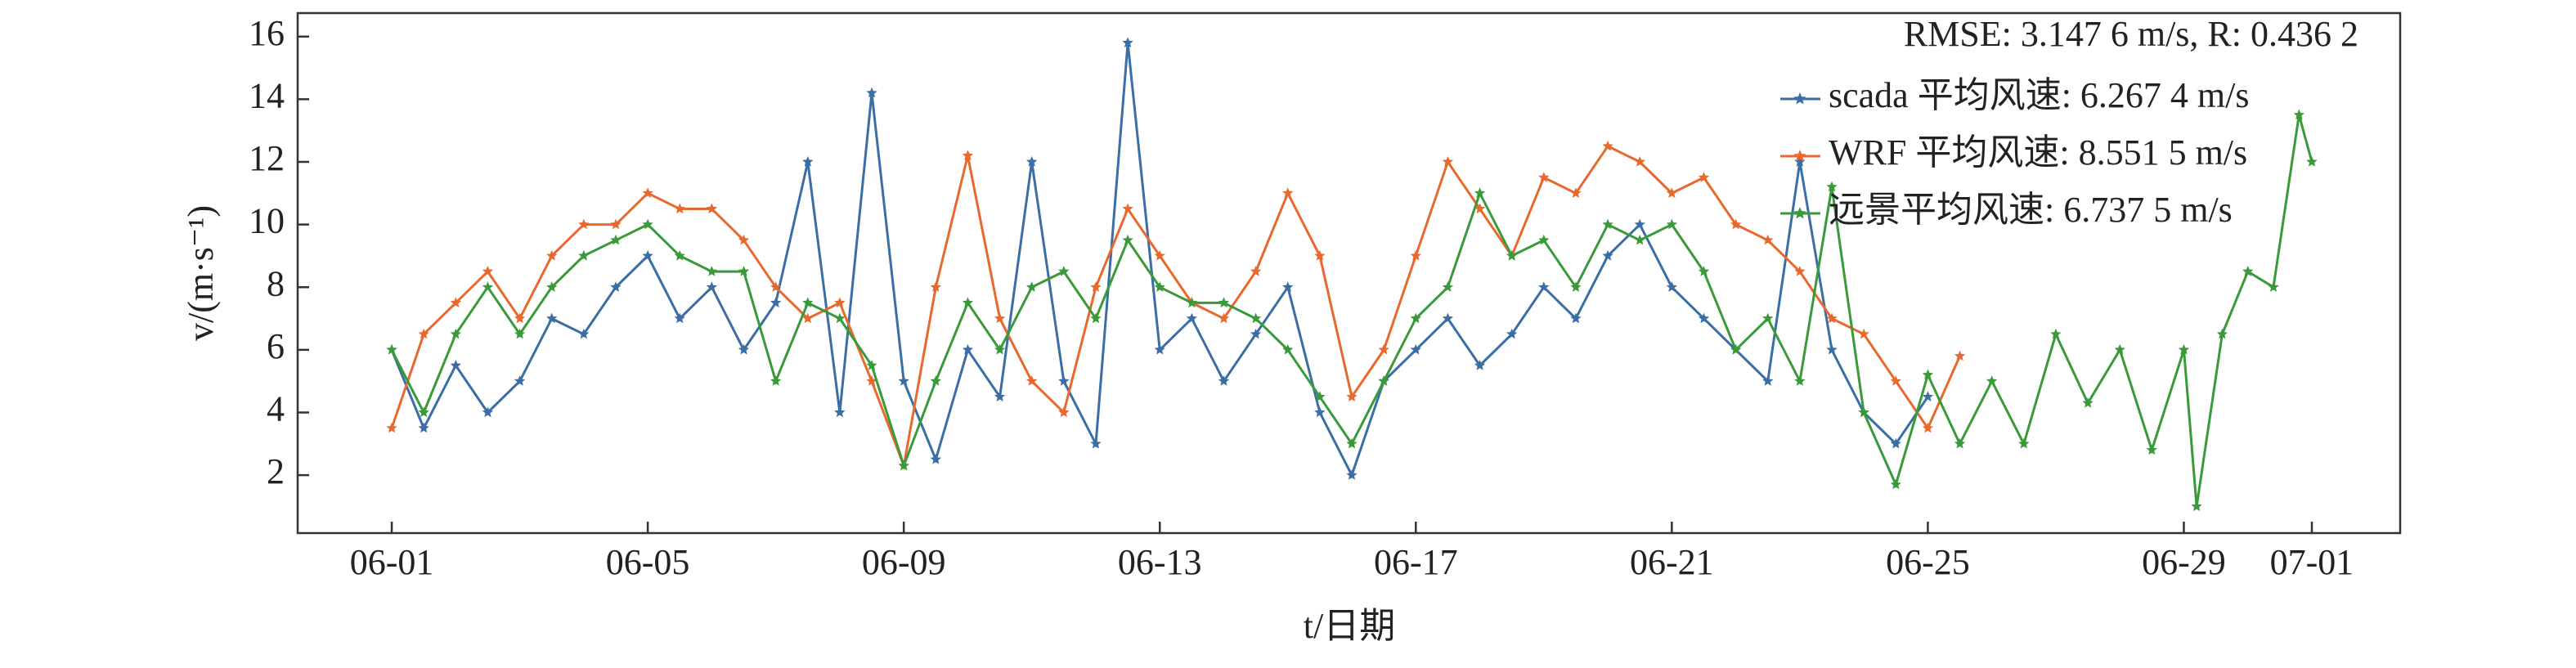  I want to click on x-tick-label: 06-29, so click(2184, 562).